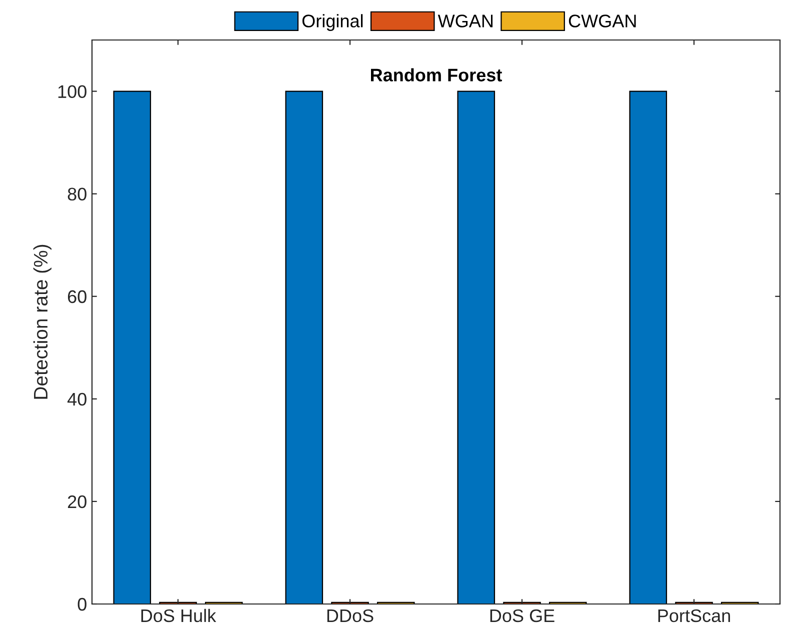 The height and width of the screenshot is (641, 796). Describe the element at coordinates (602, 21) in the screenshot. I see `legend-label: CWGAN` at that location.